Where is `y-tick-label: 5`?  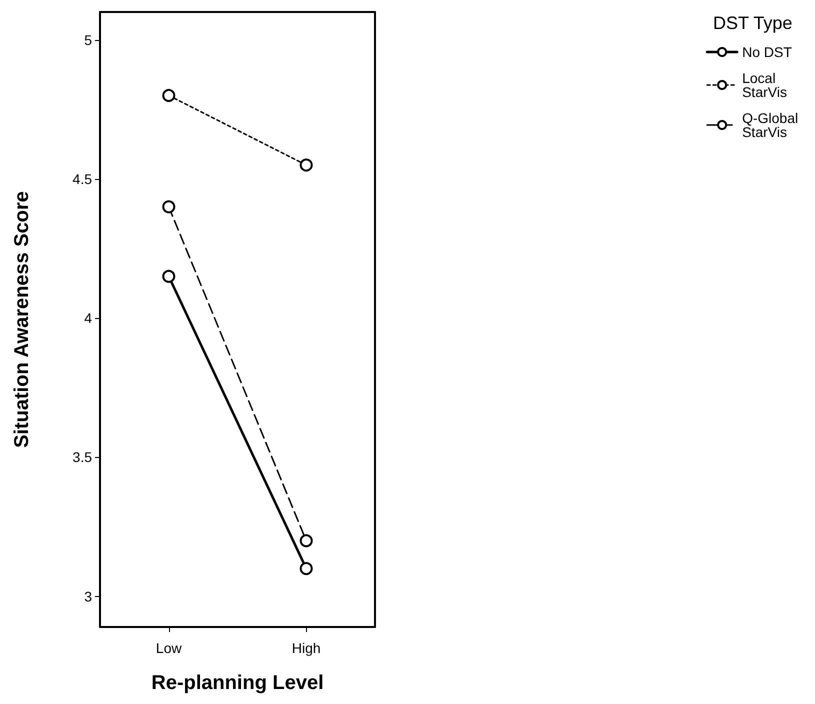 y-tick-label: 5 is located at coordinates (88, 40).